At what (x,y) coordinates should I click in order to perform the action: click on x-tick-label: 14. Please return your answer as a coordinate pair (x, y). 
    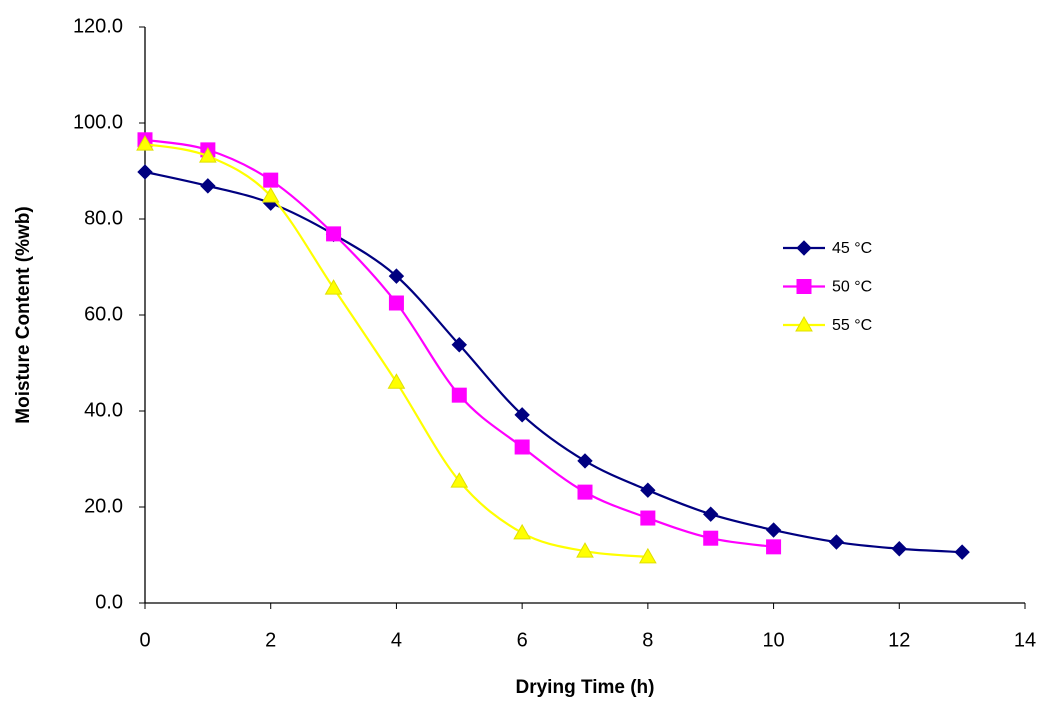
    Looking at the image, I should click on (1025, 640).